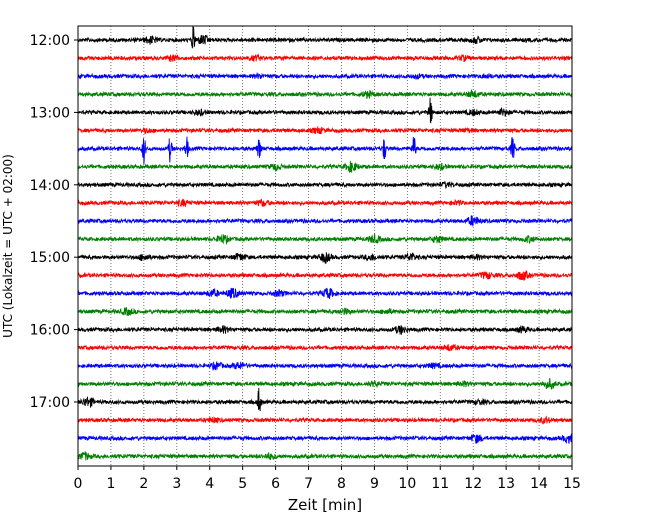 The image size is (650, 520). What do you see at coordinates (78, 484) in the screenshot?
I see `x-tick-label: 0` at bounding box center [78, 484].